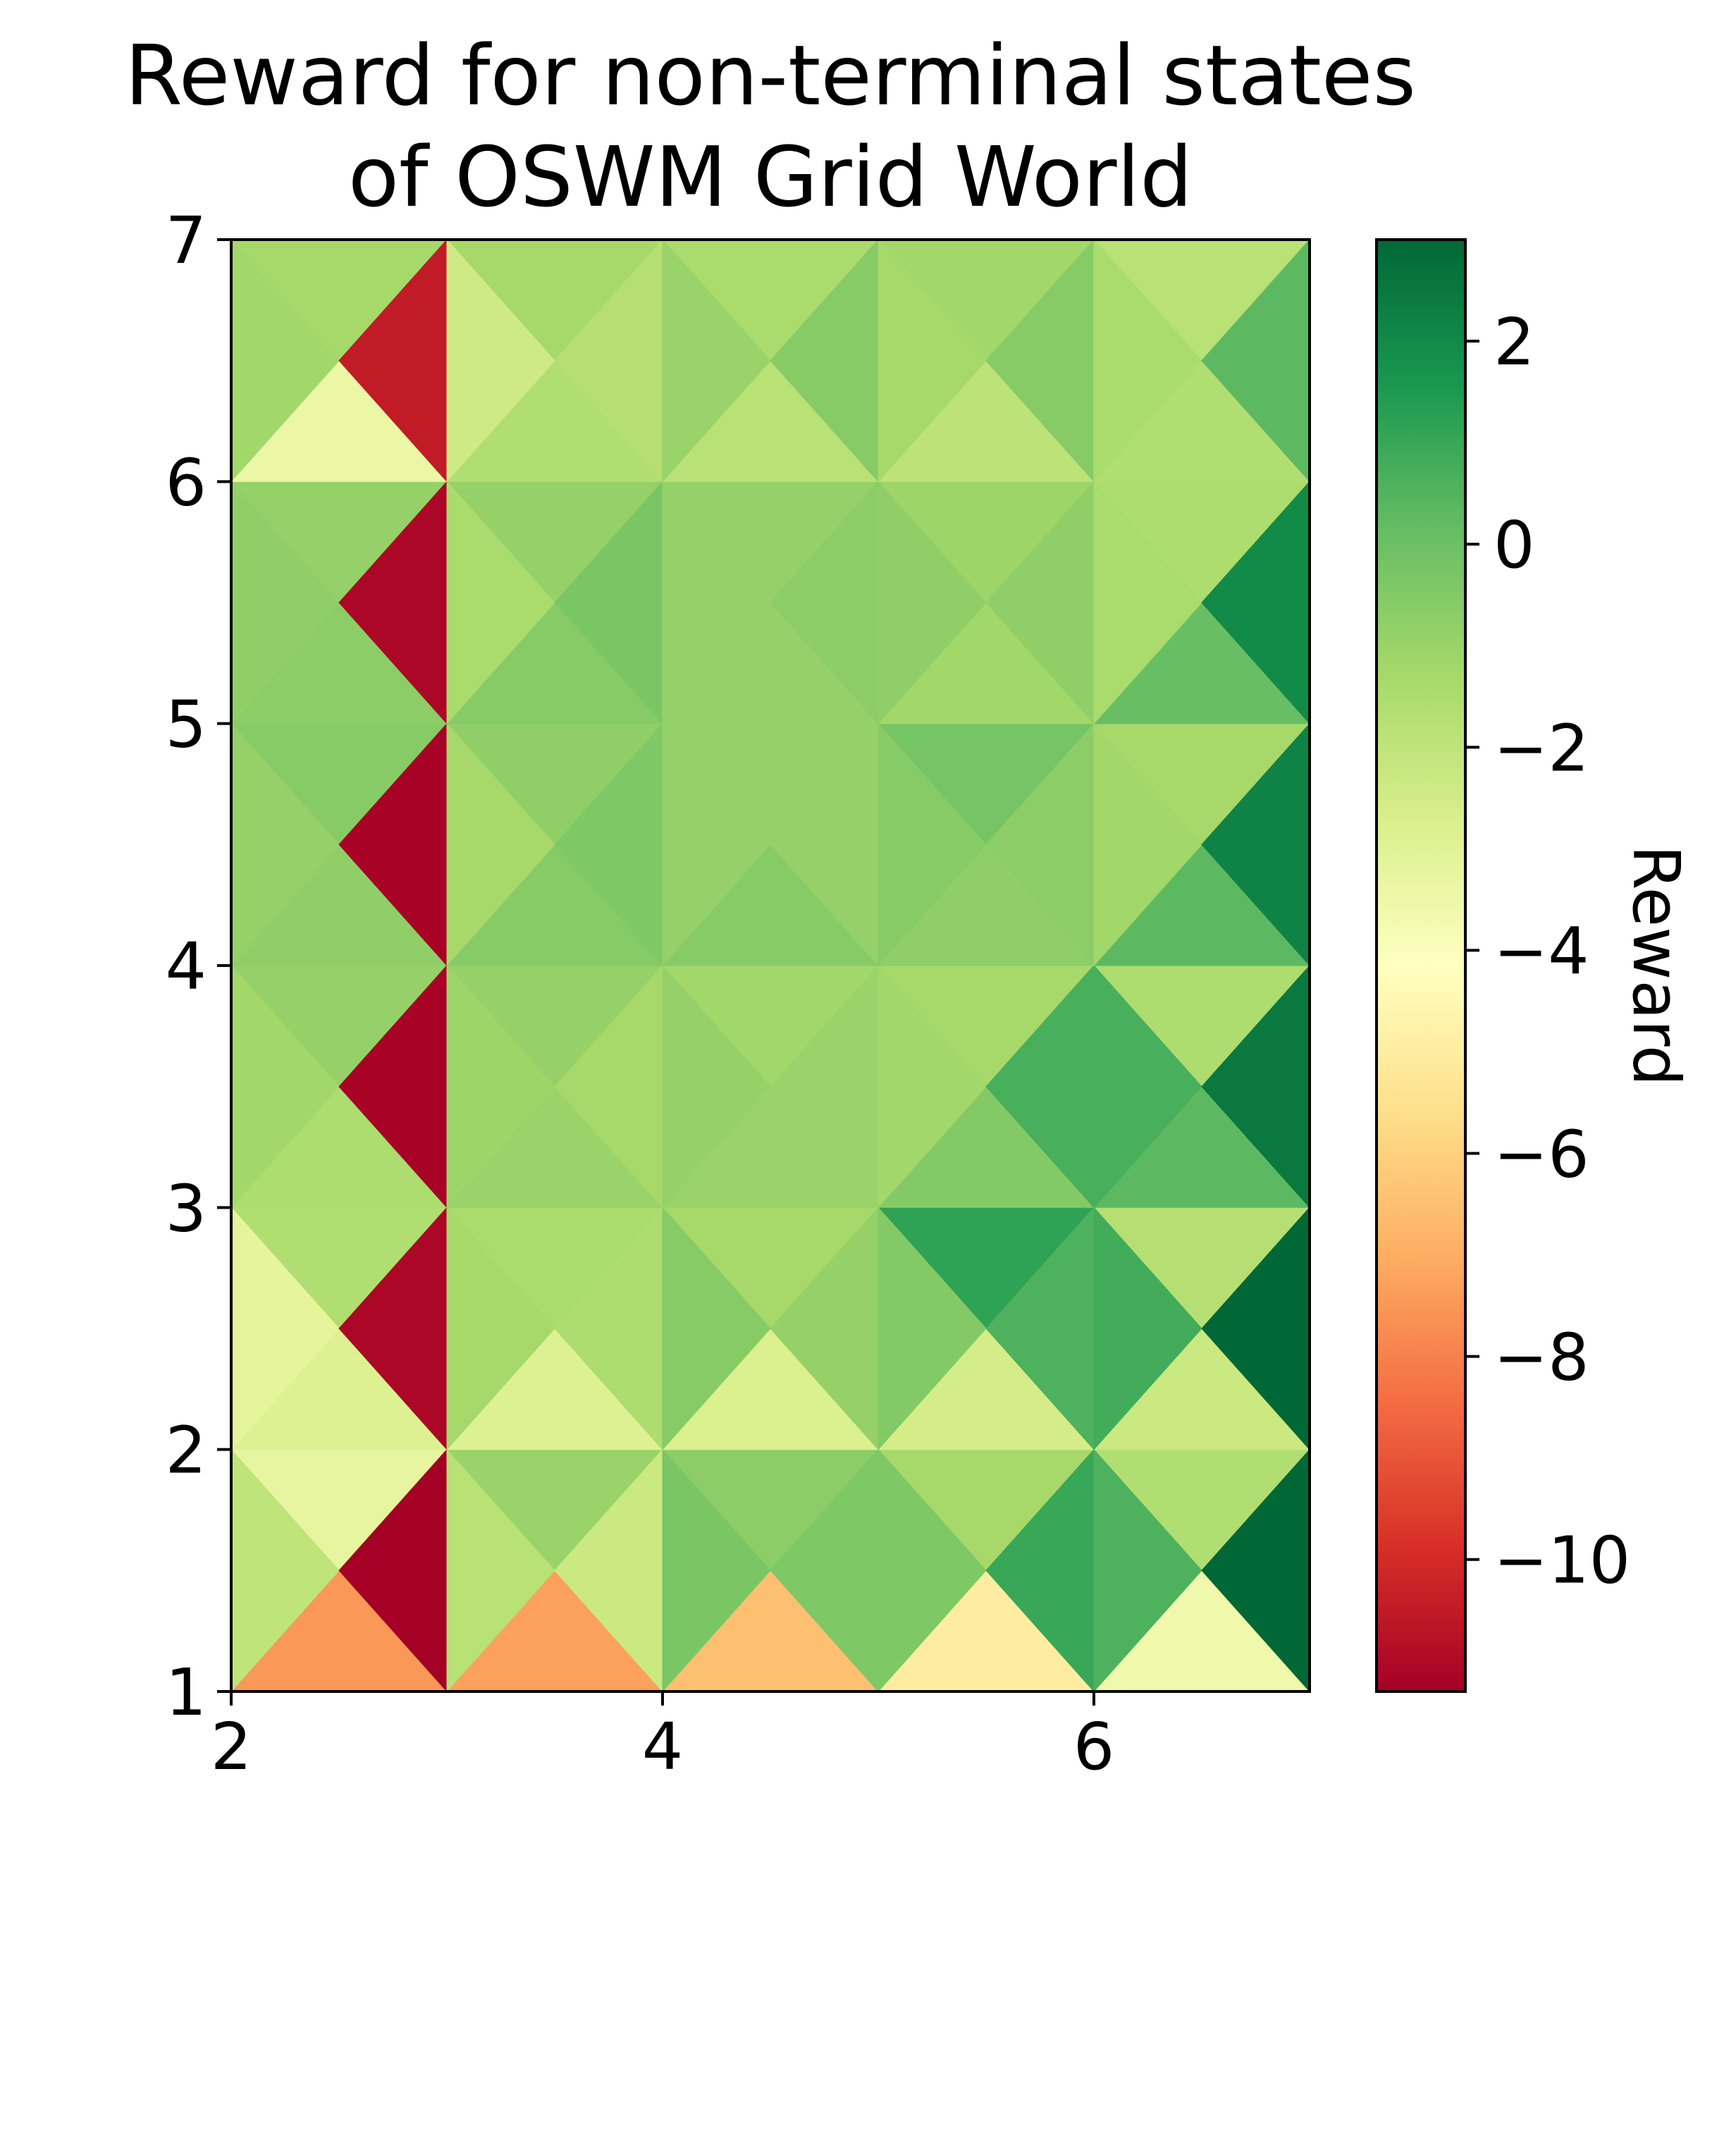  I want to click on colorbar-tick-label: −4, so click(1541, 951).